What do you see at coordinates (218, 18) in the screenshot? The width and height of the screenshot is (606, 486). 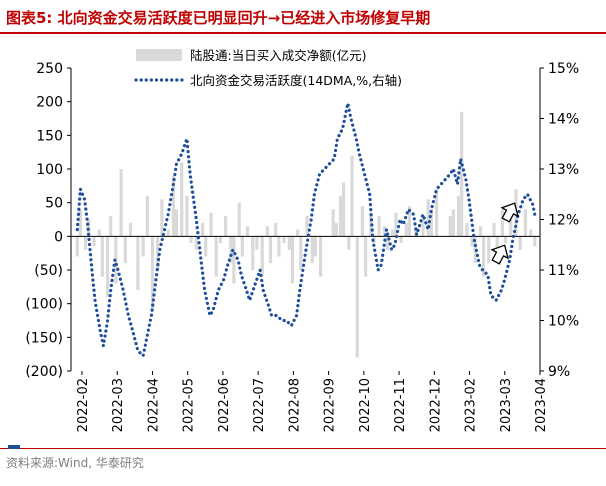 I see `chart-title: 图表5: 北向资金交易活跃度已明显回升→已经进入市场修复早期` at bounding box center [218, 18].